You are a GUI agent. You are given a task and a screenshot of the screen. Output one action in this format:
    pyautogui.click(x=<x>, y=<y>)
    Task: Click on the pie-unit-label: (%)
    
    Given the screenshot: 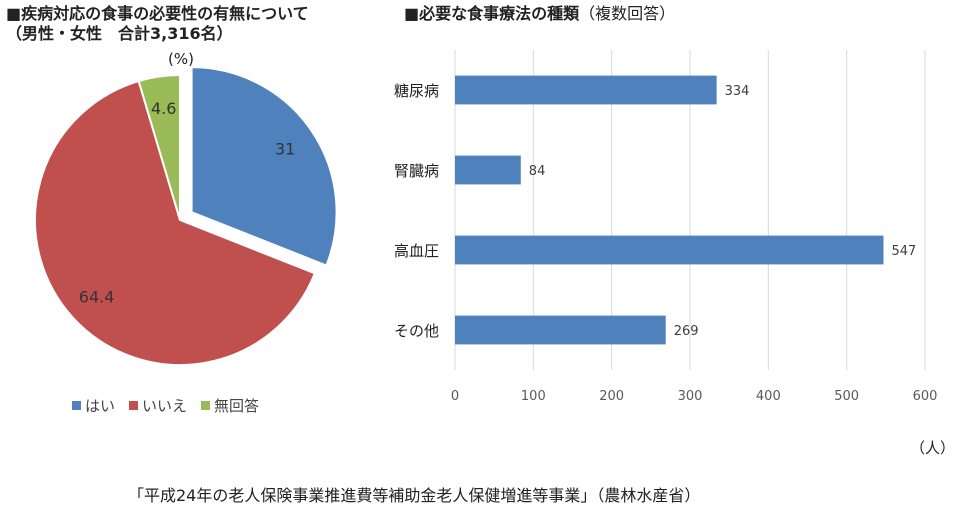 What is the action you would take?
    pyautogui.click(x=181, y=59)
    